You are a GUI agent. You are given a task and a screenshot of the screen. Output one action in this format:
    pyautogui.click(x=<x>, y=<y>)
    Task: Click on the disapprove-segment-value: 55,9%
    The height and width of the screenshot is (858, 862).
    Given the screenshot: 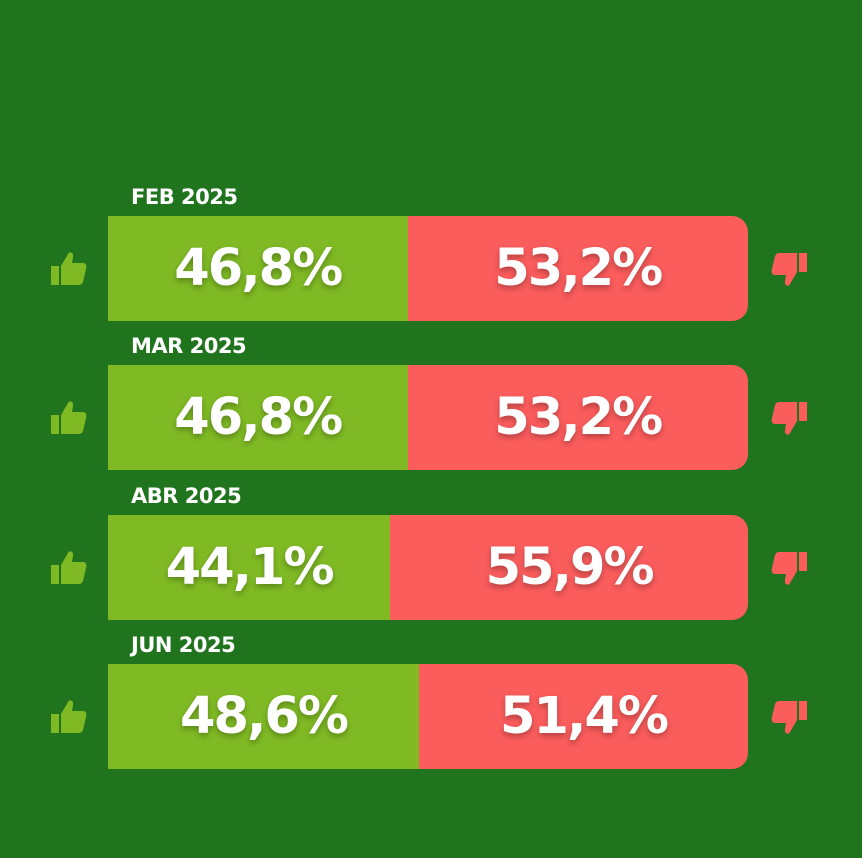 What is the action you would take?
    pyautogui.click(x=570, y=567)
    